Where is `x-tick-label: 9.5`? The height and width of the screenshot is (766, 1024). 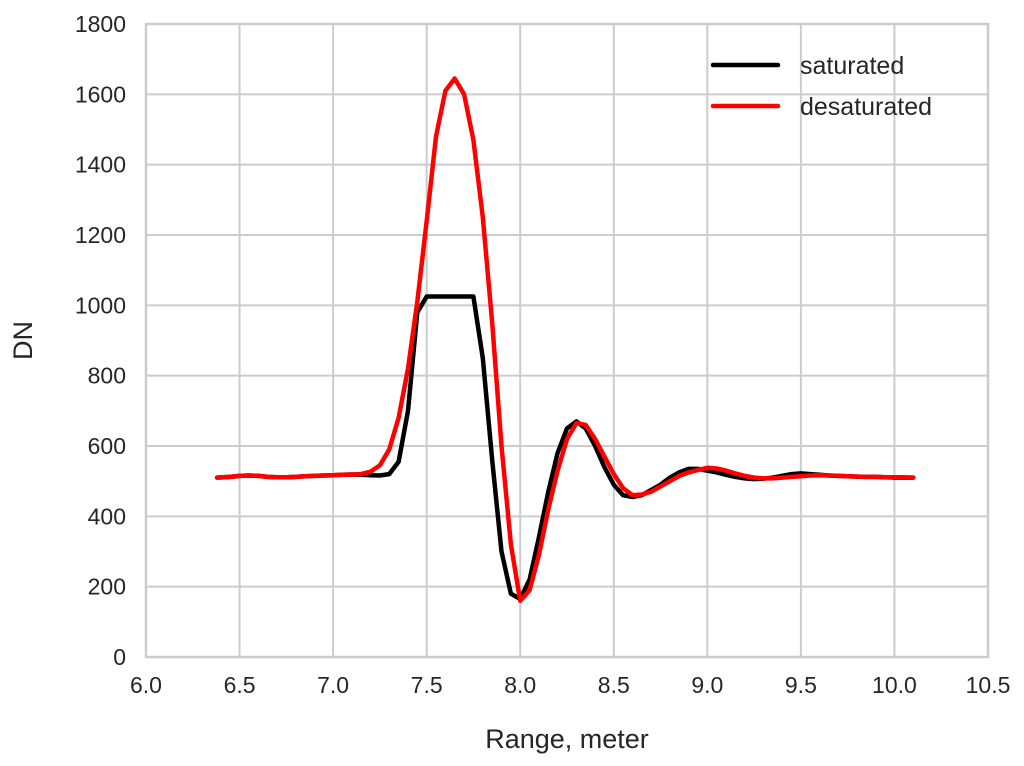 x-tick-label: 9.5 is located at coordinates (801, 685).